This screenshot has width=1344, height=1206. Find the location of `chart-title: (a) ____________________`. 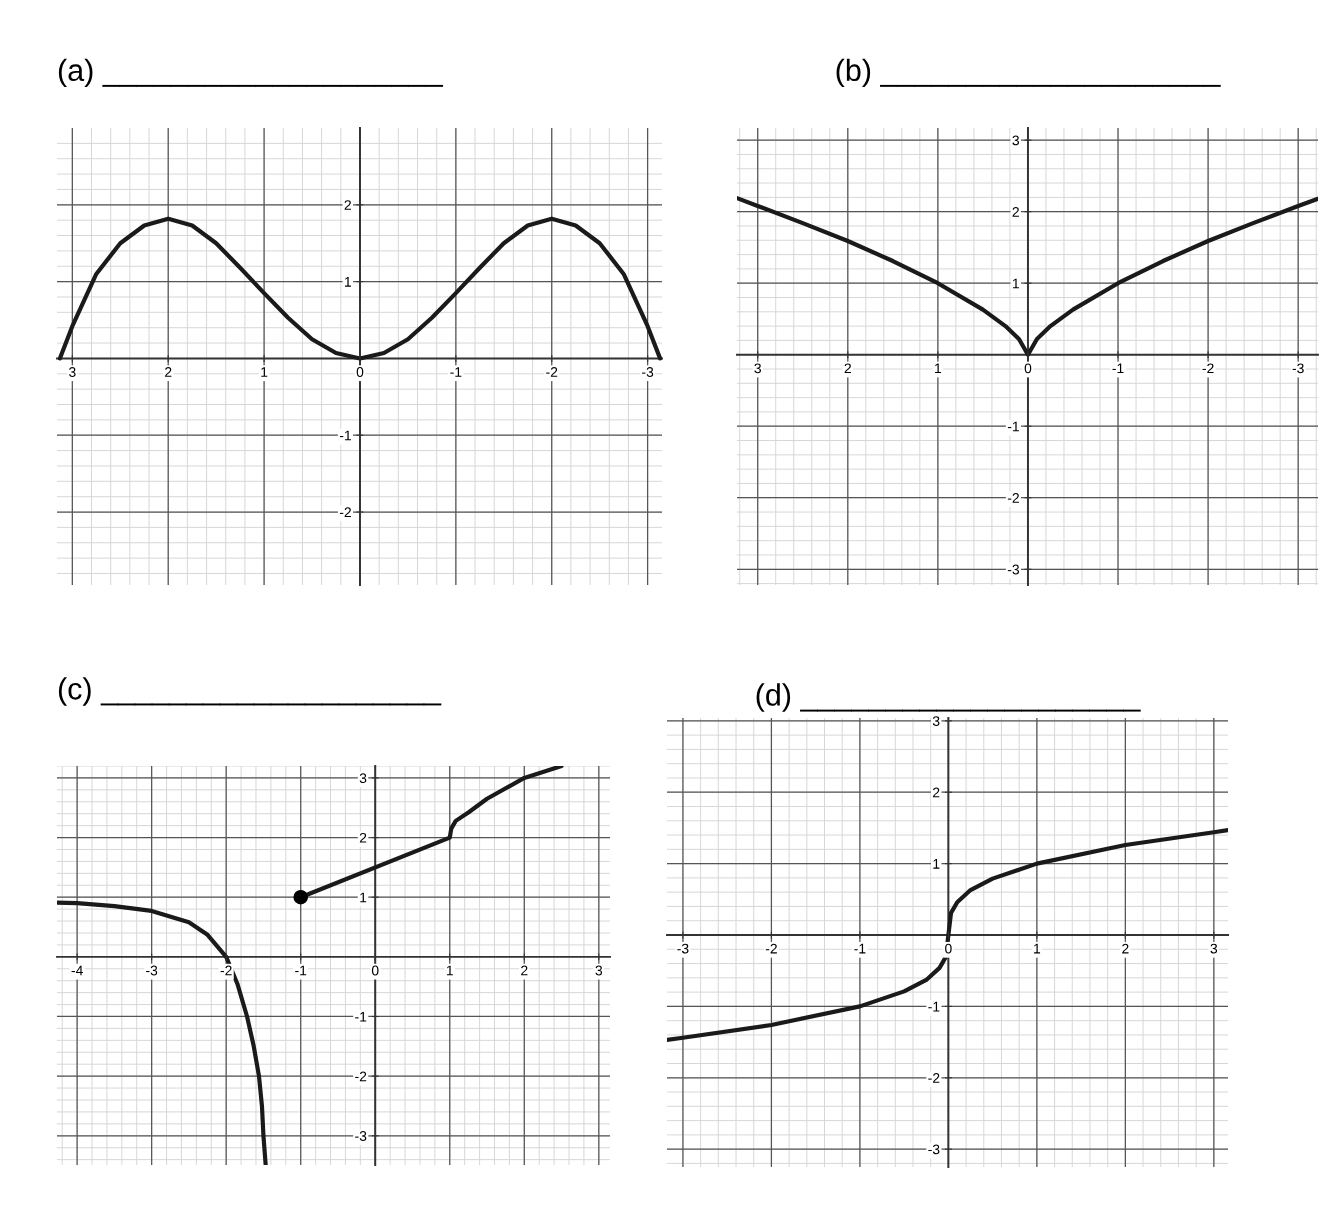

chart-title: (a) ____________________ is located at coordinates (251, 73).